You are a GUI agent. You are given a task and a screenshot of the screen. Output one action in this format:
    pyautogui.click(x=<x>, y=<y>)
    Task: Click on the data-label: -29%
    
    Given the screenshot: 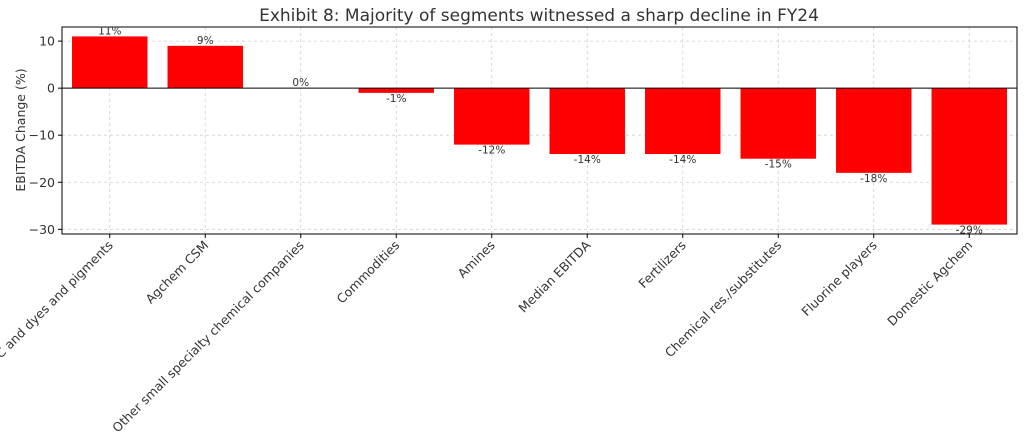 What is the action you would take?
    pyautogui.click(x=969, y=231)
    